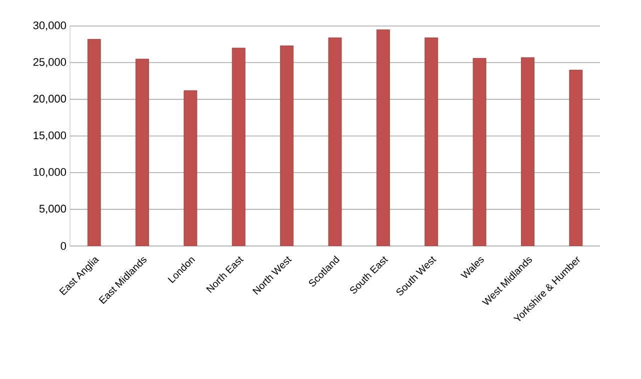 This screenshot has height=379, width=641. Describe the element at coordinates (49, 26) in the screenshot. I see `y-tick-label: 30,000` at that location.